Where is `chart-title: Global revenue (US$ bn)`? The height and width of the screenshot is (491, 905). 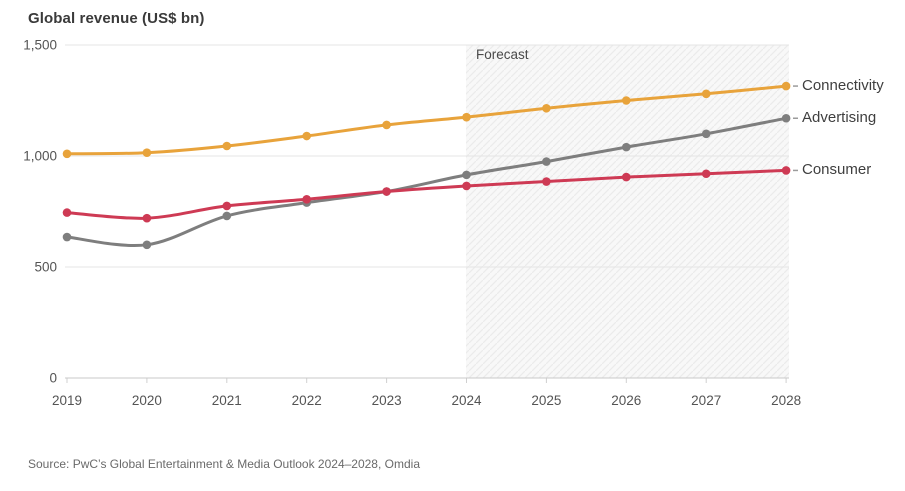 chart-title: Global revenue (US$ bn) is located at coordinates (116, 18).